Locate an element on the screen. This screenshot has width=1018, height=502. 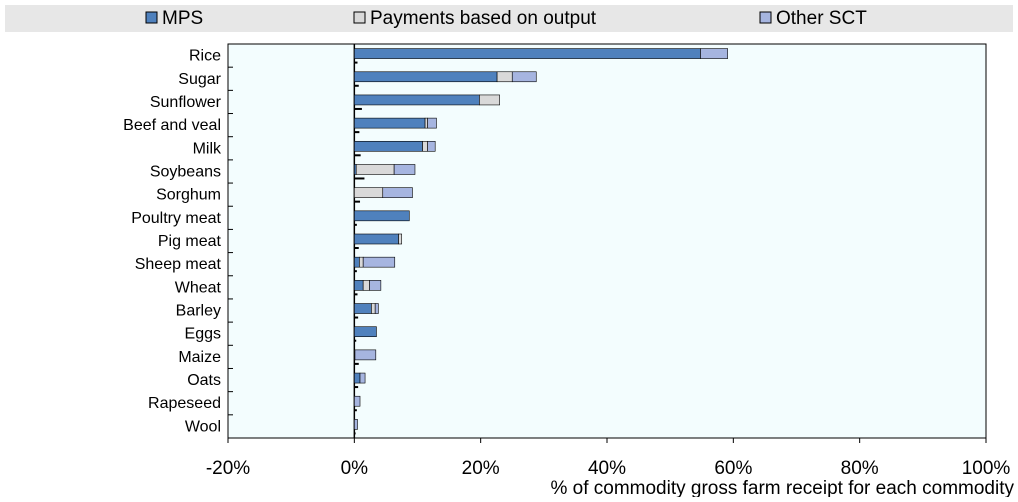
marker-sunflower is located at coordinates (358, 108).